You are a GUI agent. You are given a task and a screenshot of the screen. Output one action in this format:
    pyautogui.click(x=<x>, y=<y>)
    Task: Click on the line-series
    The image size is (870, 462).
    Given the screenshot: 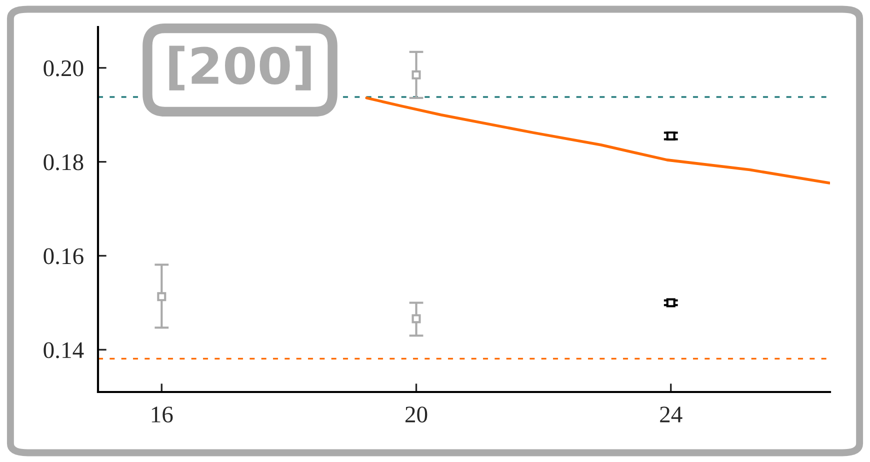 What is the action you would take?
    pyautogui.click(x=597, y=140)
    